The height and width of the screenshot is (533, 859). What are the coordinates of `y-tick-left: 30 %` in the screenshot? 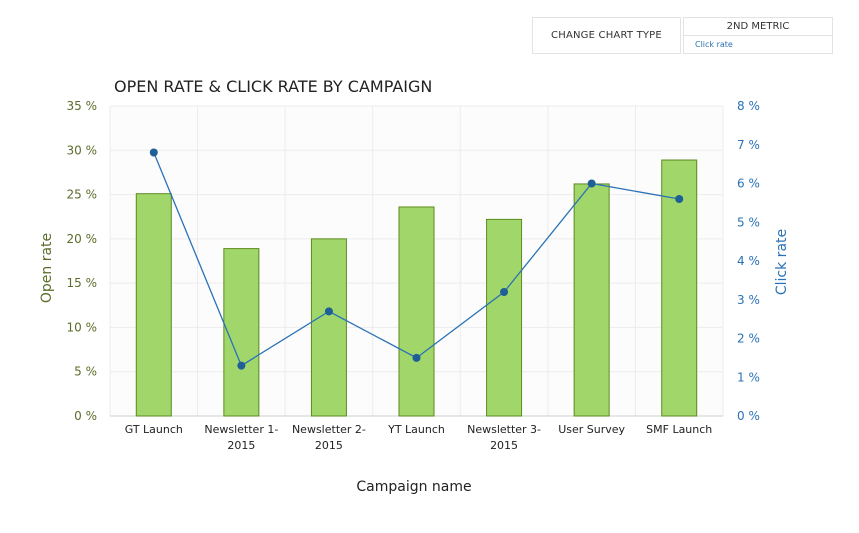 It's located at (82, 150).